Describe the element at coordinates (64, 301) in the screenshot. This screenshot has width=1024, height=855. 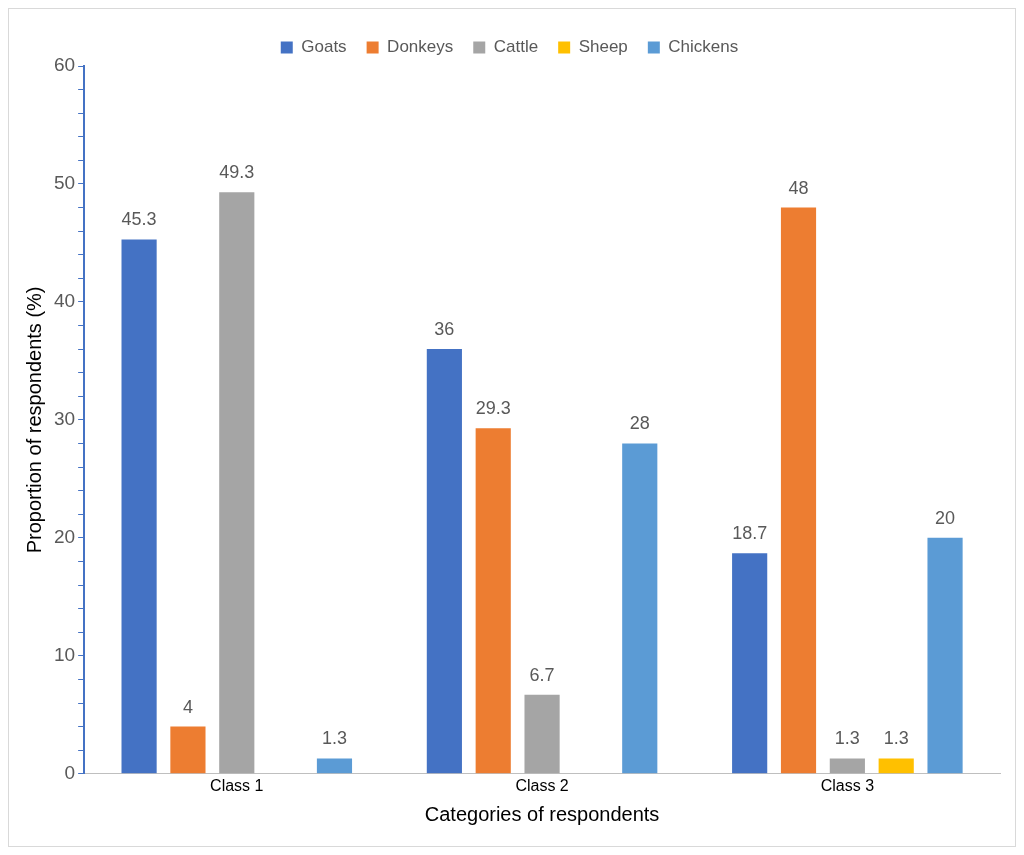
I see `y-tick-label: 40` at that location.